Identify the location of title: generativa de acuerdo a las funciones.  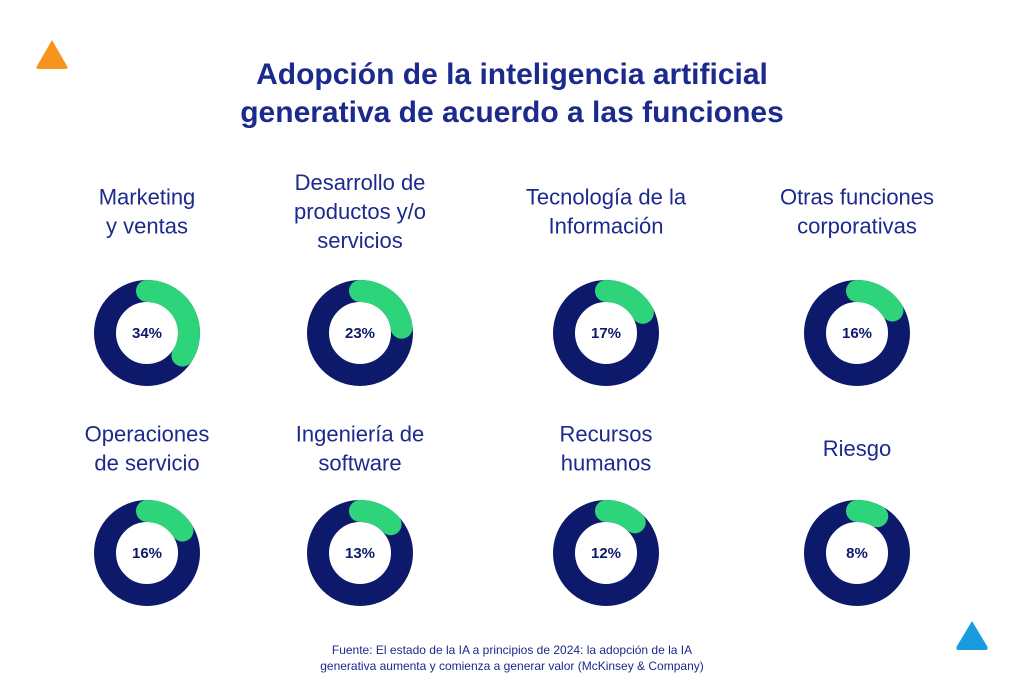
(512, 112).